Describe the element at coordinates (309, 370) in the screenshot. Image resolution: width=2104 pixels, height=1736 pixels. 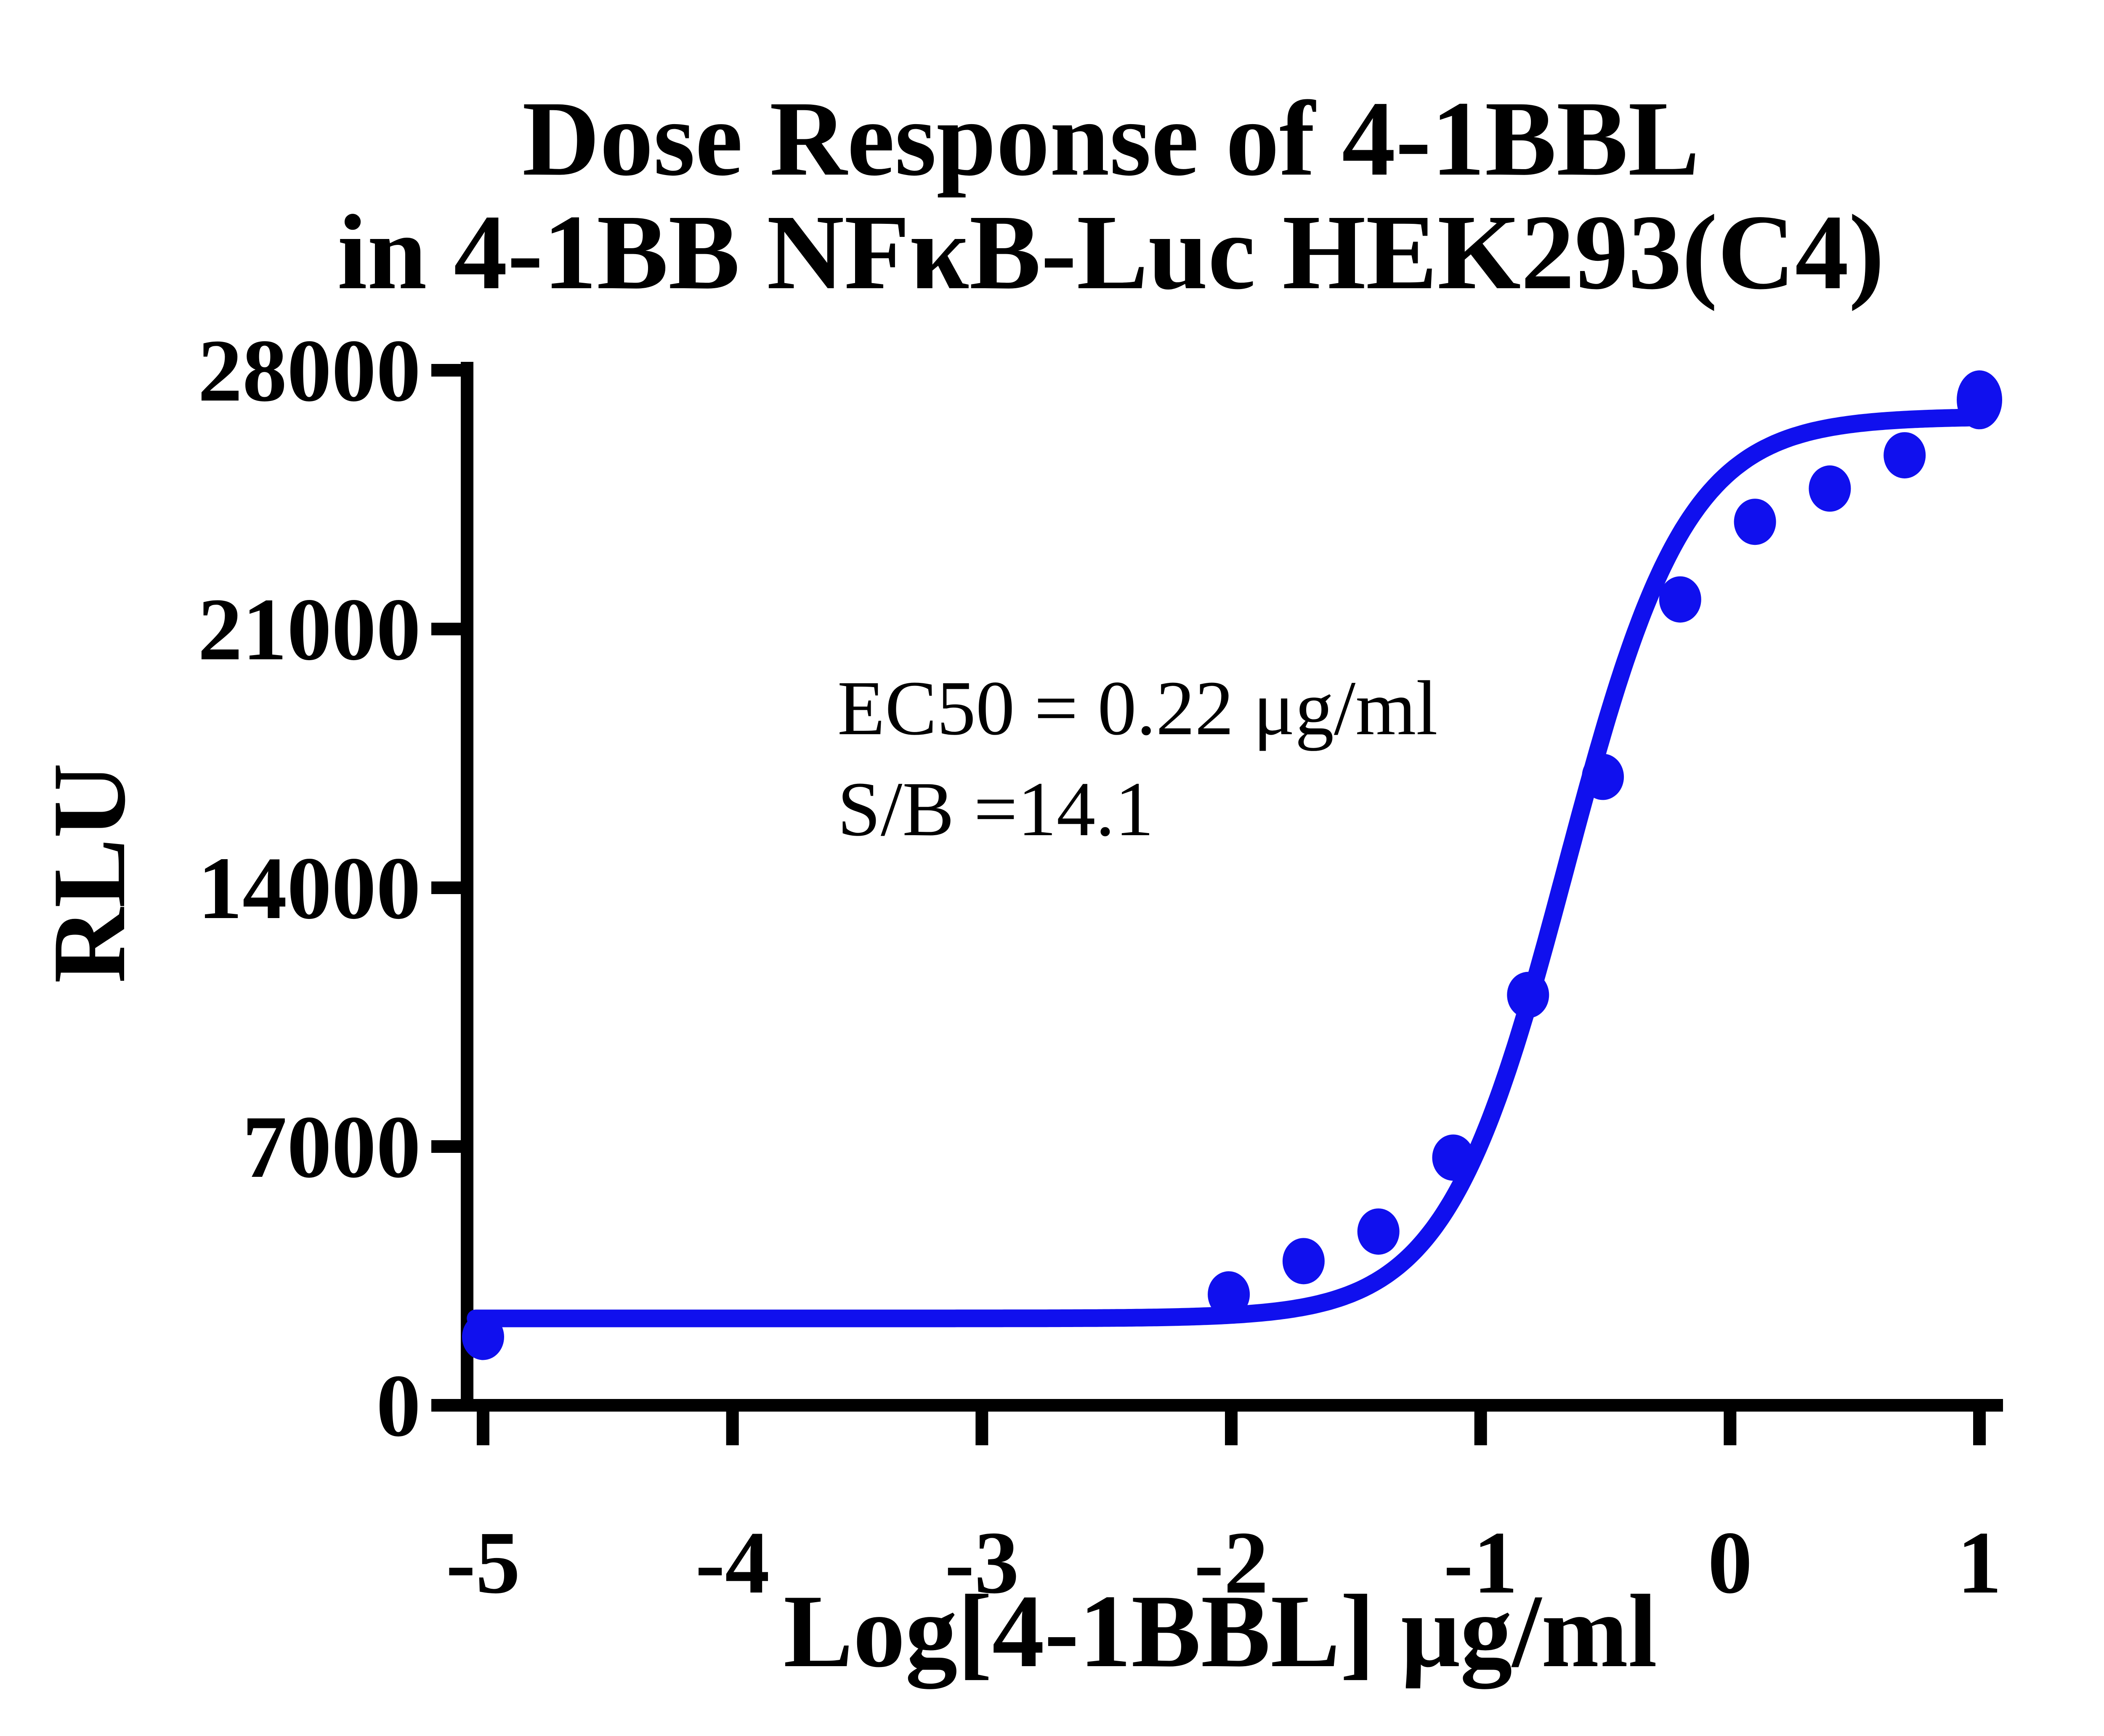
I see `y-tick-label: 28000` at that location.